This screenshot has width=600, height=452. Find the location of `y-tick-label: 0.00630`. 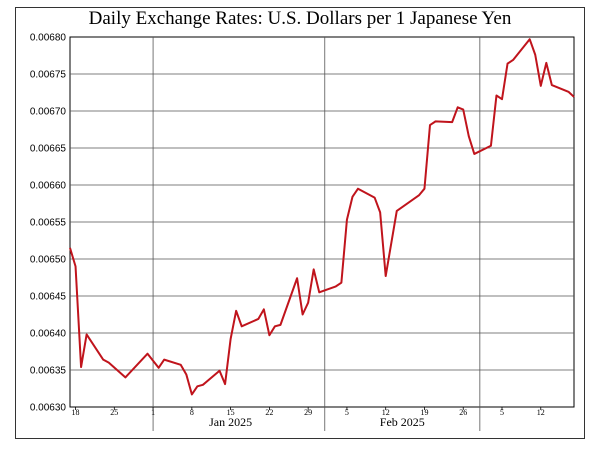

y-tick-label: 0.00630 is located at coordinates (48, 408).